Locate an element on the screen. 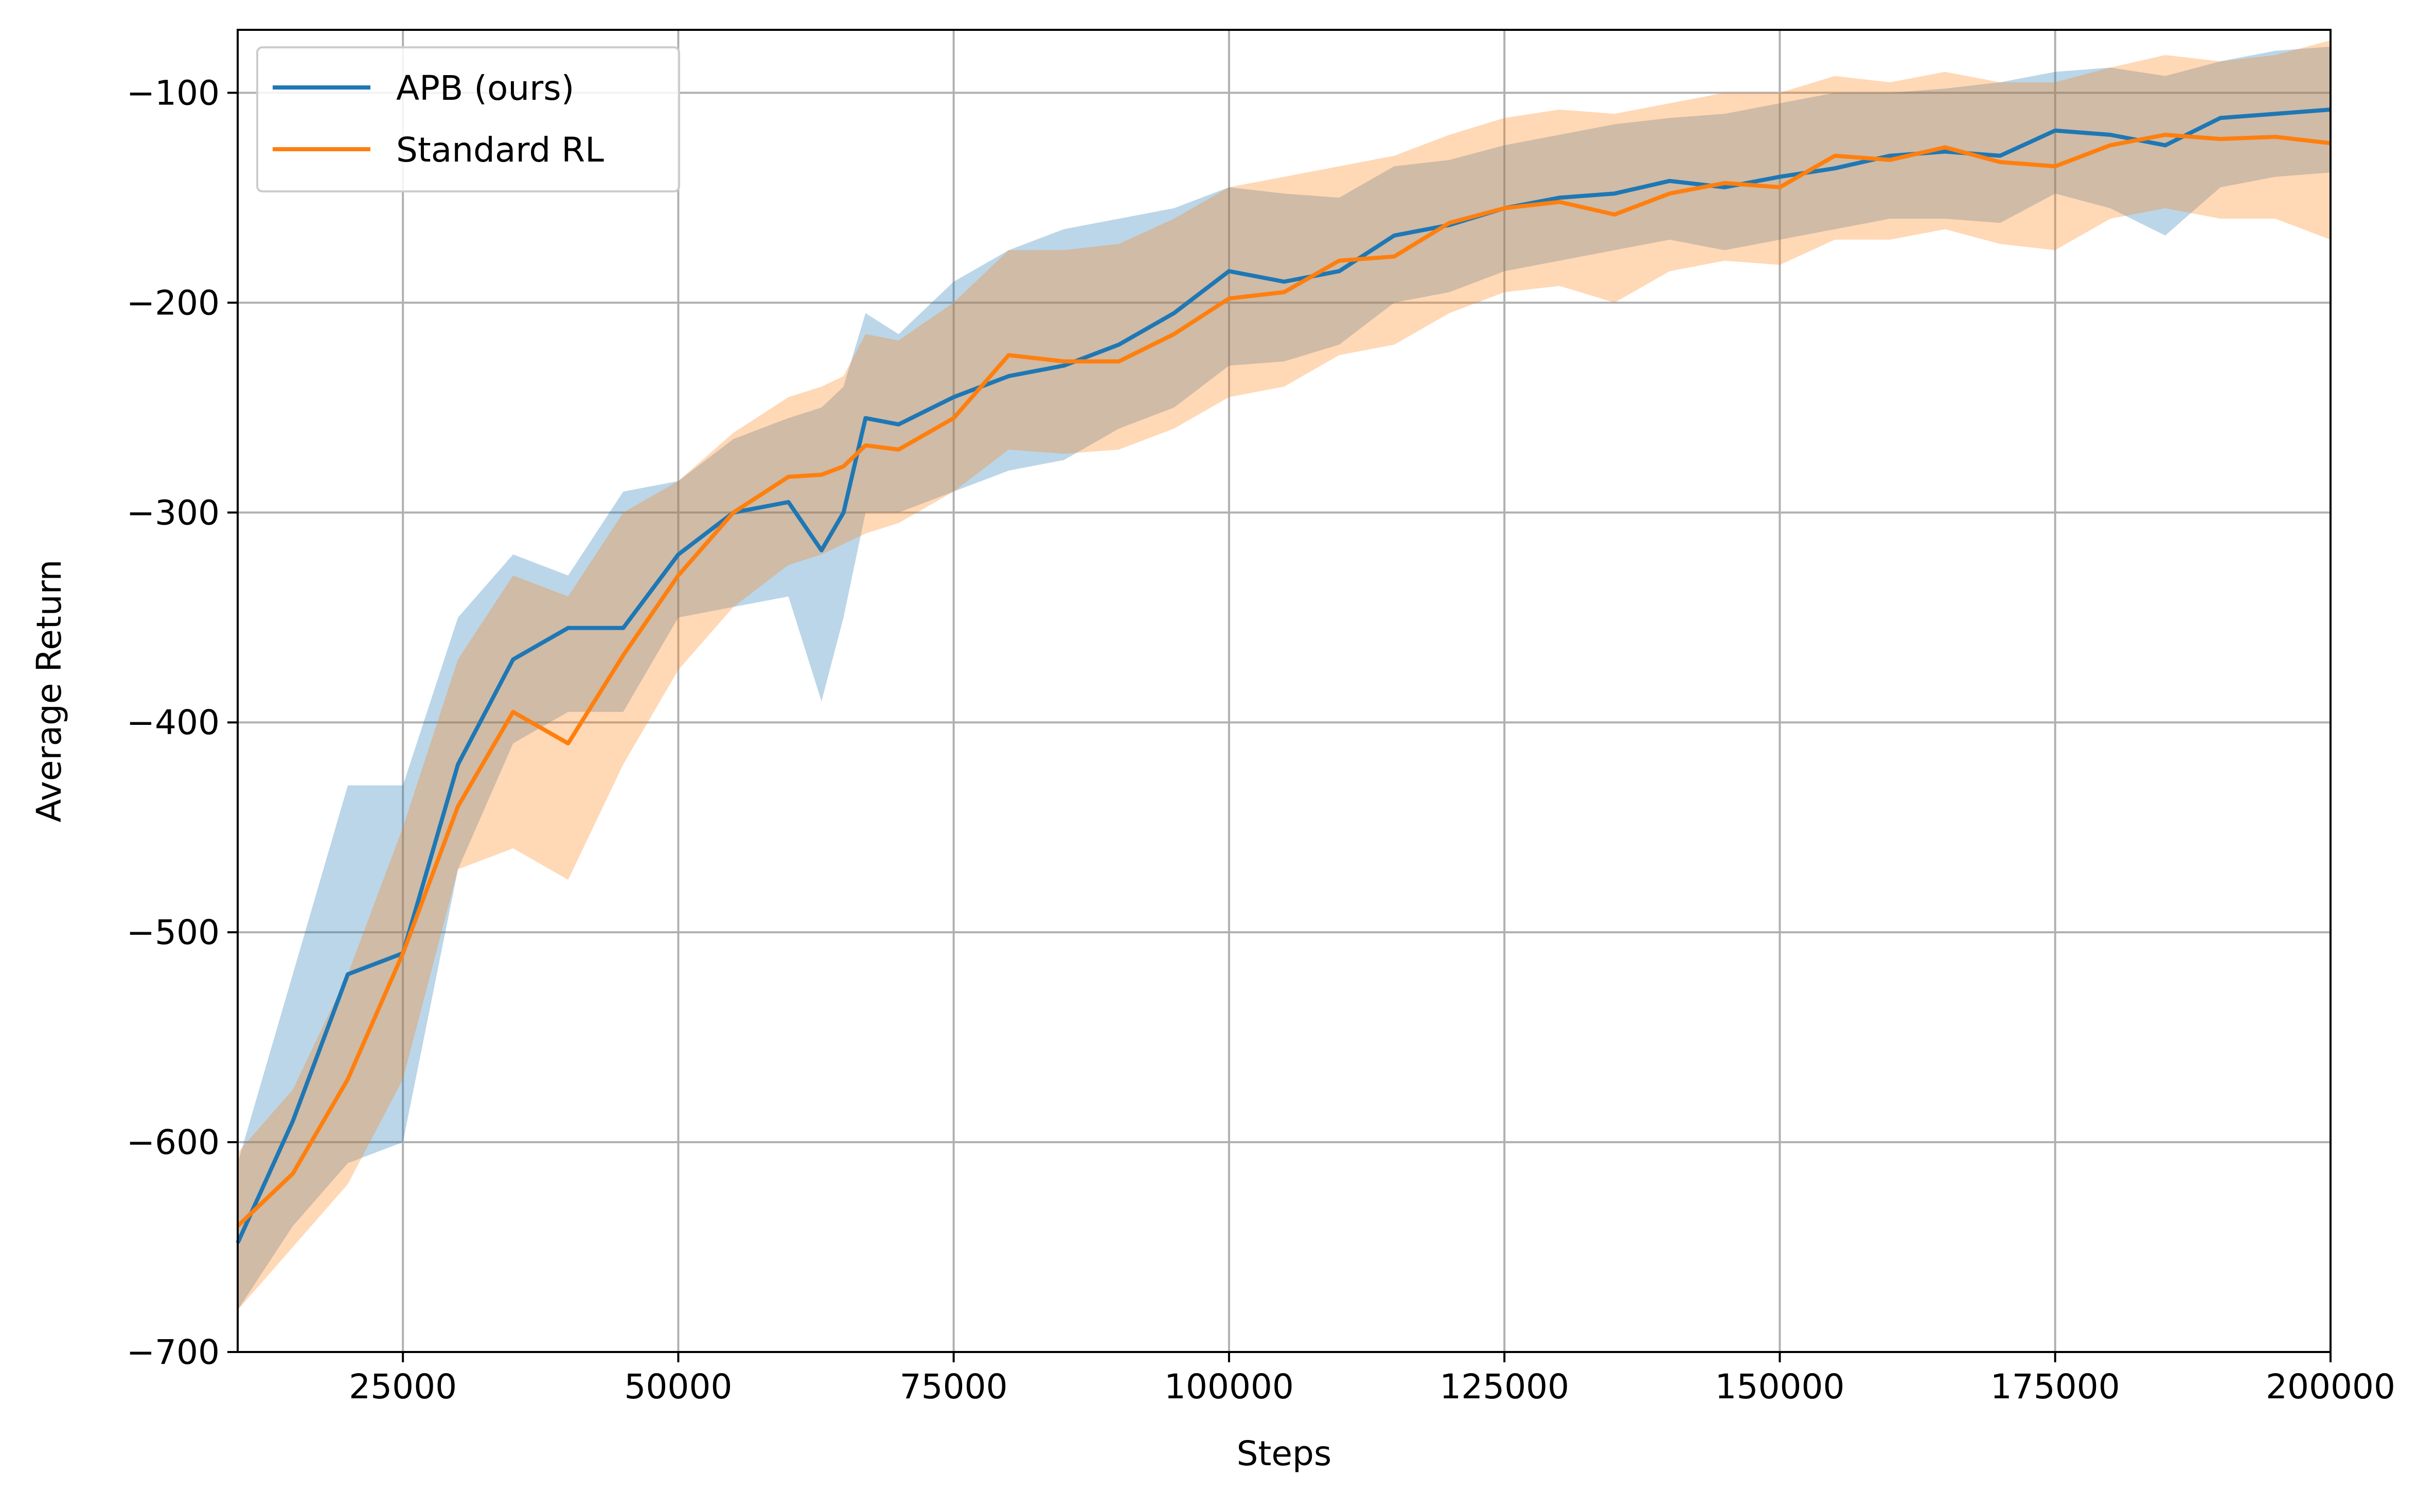 The image size is (2436, 1512). x-tick-label: 50000 is located at coordinates (678, 1387).